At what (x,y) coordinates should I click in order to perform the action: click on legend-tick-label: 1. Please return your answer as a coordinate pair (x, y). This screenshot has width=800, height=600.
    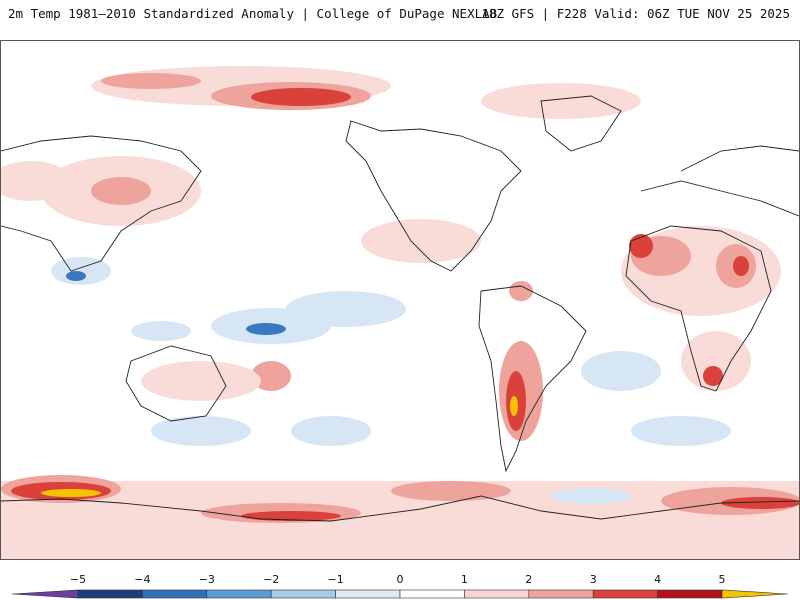
    Looking at the image, I should click on (464, 579).